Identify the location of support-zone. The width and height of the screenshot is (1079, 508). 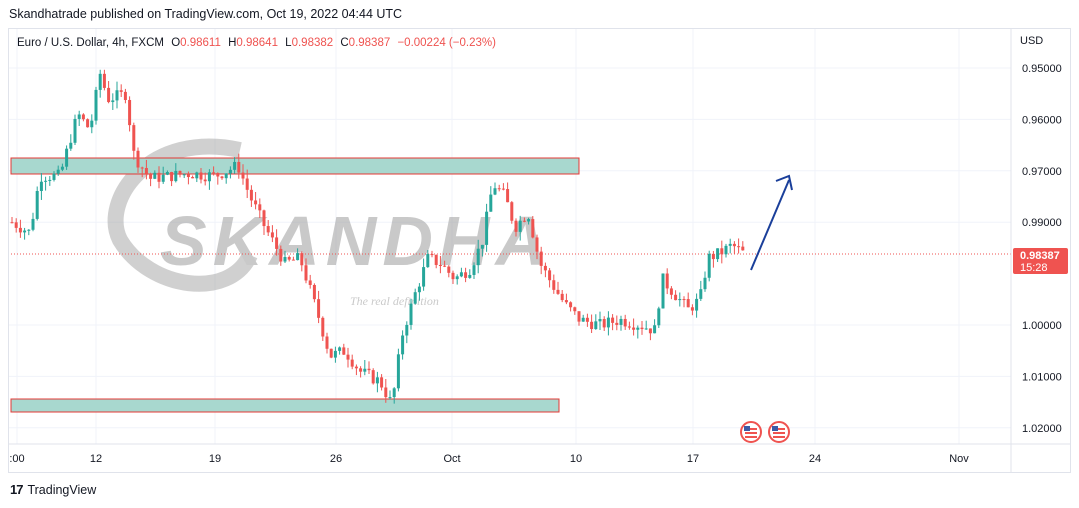
(285, 405).